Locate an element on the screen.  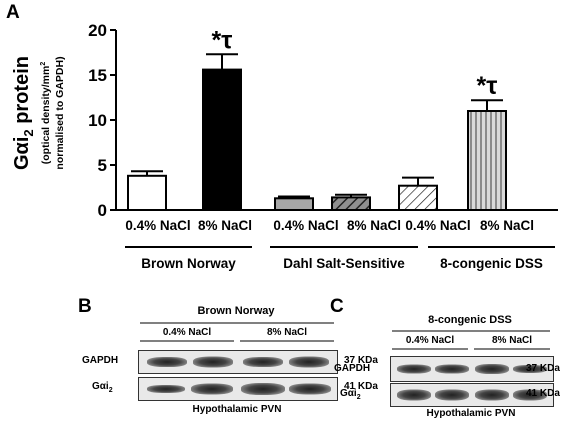
group-label: Dahl Salt-Sensitive is located at coordinates (344, 263).